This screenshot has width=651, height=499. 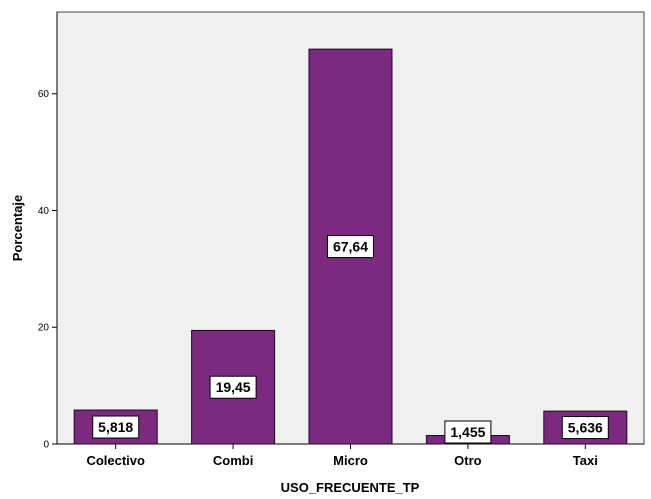 I want to click on data-label: 19,45, so click(x=233, y=387).